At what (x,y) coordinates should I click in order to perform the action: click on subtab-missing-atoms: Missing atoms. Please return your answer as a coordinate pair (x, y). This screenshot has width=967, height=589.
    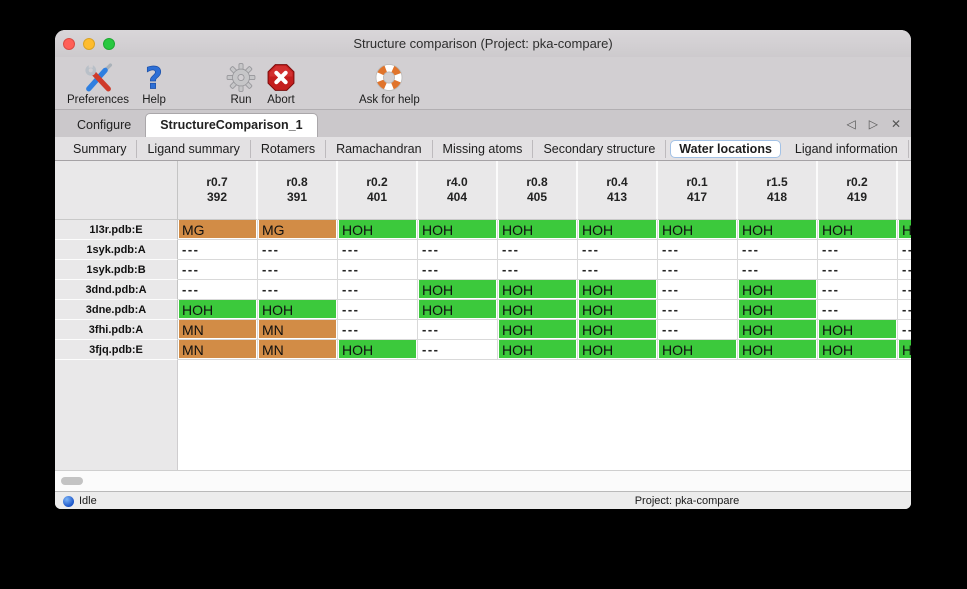
    Looking at the image, I should click on (483, 148).